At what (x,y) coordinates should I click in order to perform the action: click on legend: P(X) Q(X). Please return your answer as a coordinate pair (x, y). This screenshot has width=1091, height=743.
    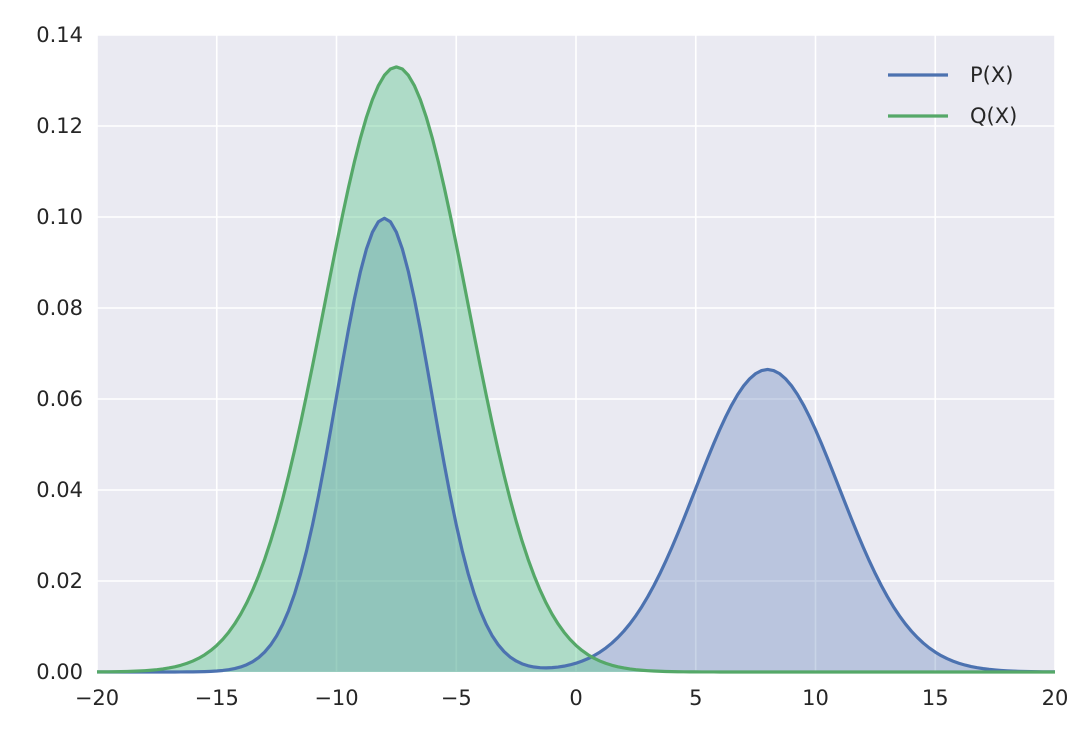
    Looking at the image, I should click on (952, 95).